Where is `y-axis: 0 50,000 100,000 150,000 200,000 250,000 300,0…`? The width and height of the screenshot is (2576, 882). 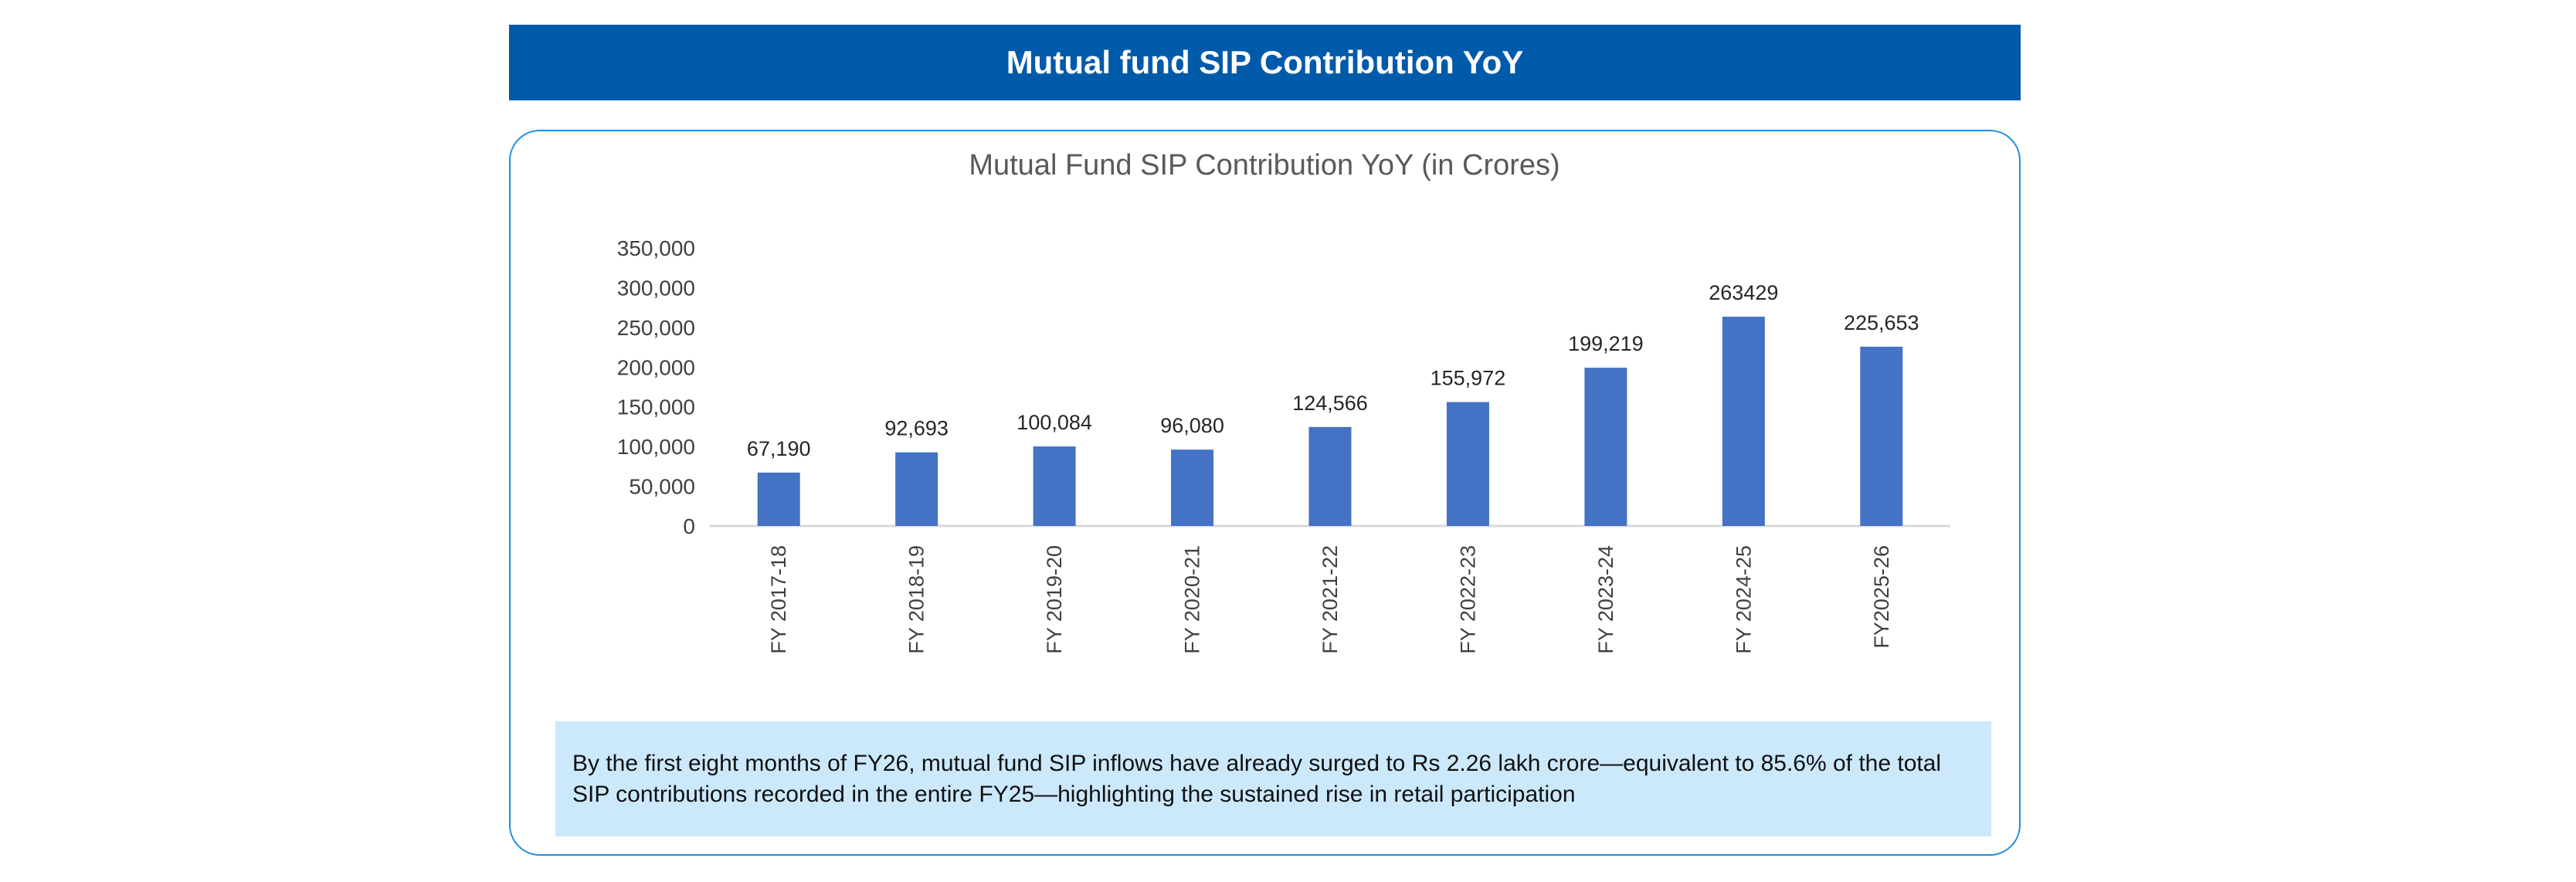
y-axis: 0 50,000 100,000 150,000 200,000 250,000 300,0… is located at coordinates (656, 387).